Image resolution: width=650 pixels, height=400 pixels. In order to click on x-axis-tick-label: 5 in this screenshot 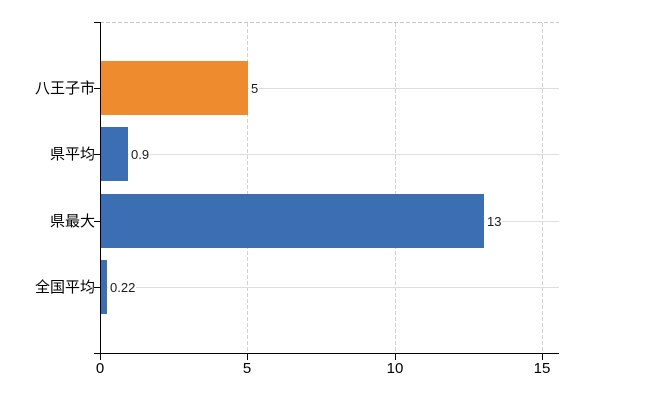, I will do `click(247, 368)`.